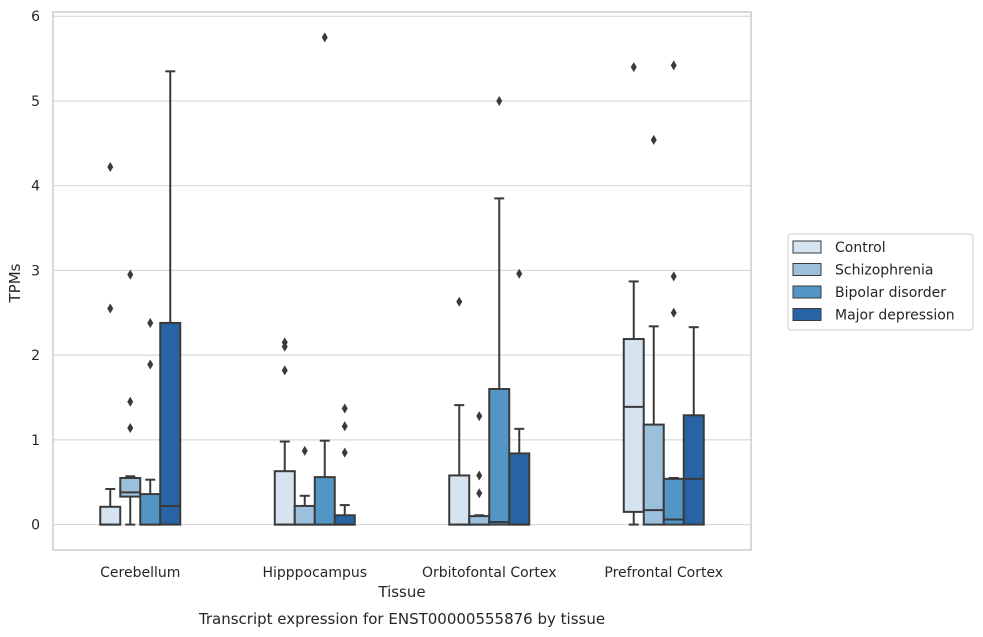  I want to click on y-tick-labels: 0 1 2 3 4 5 6, so click(35, 271).